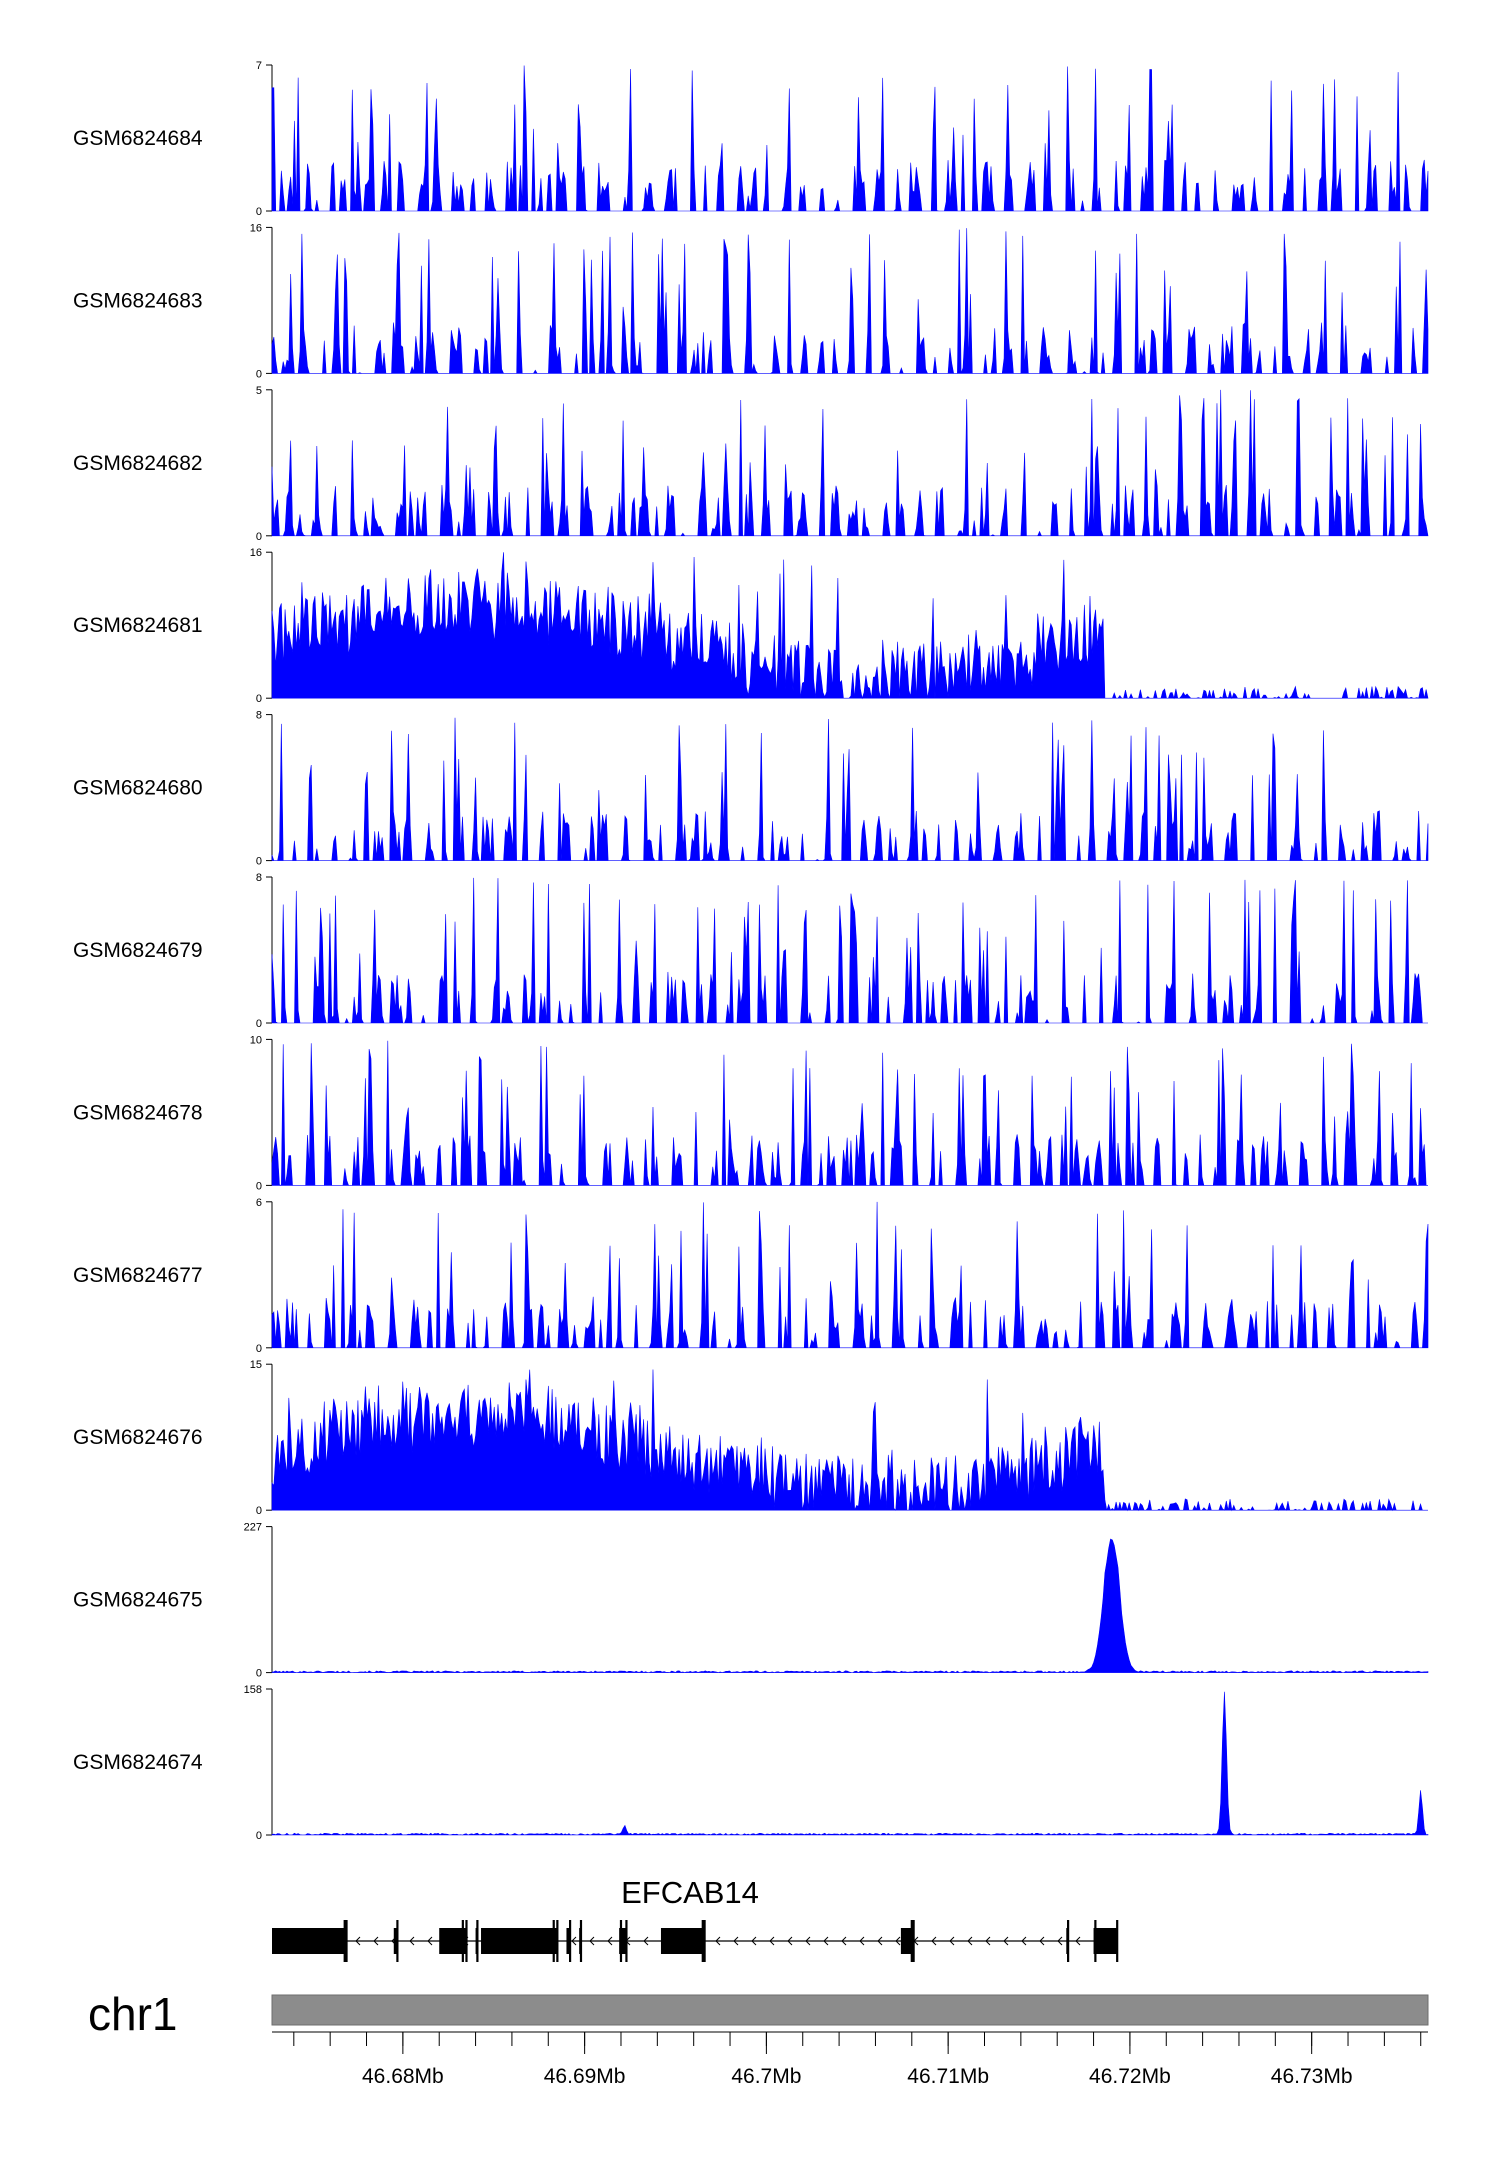  What do you see at coordinates (695, 1918) in the screenshot?
I see `gene-track: EFCAB14` at bounding box center [695, 1918].